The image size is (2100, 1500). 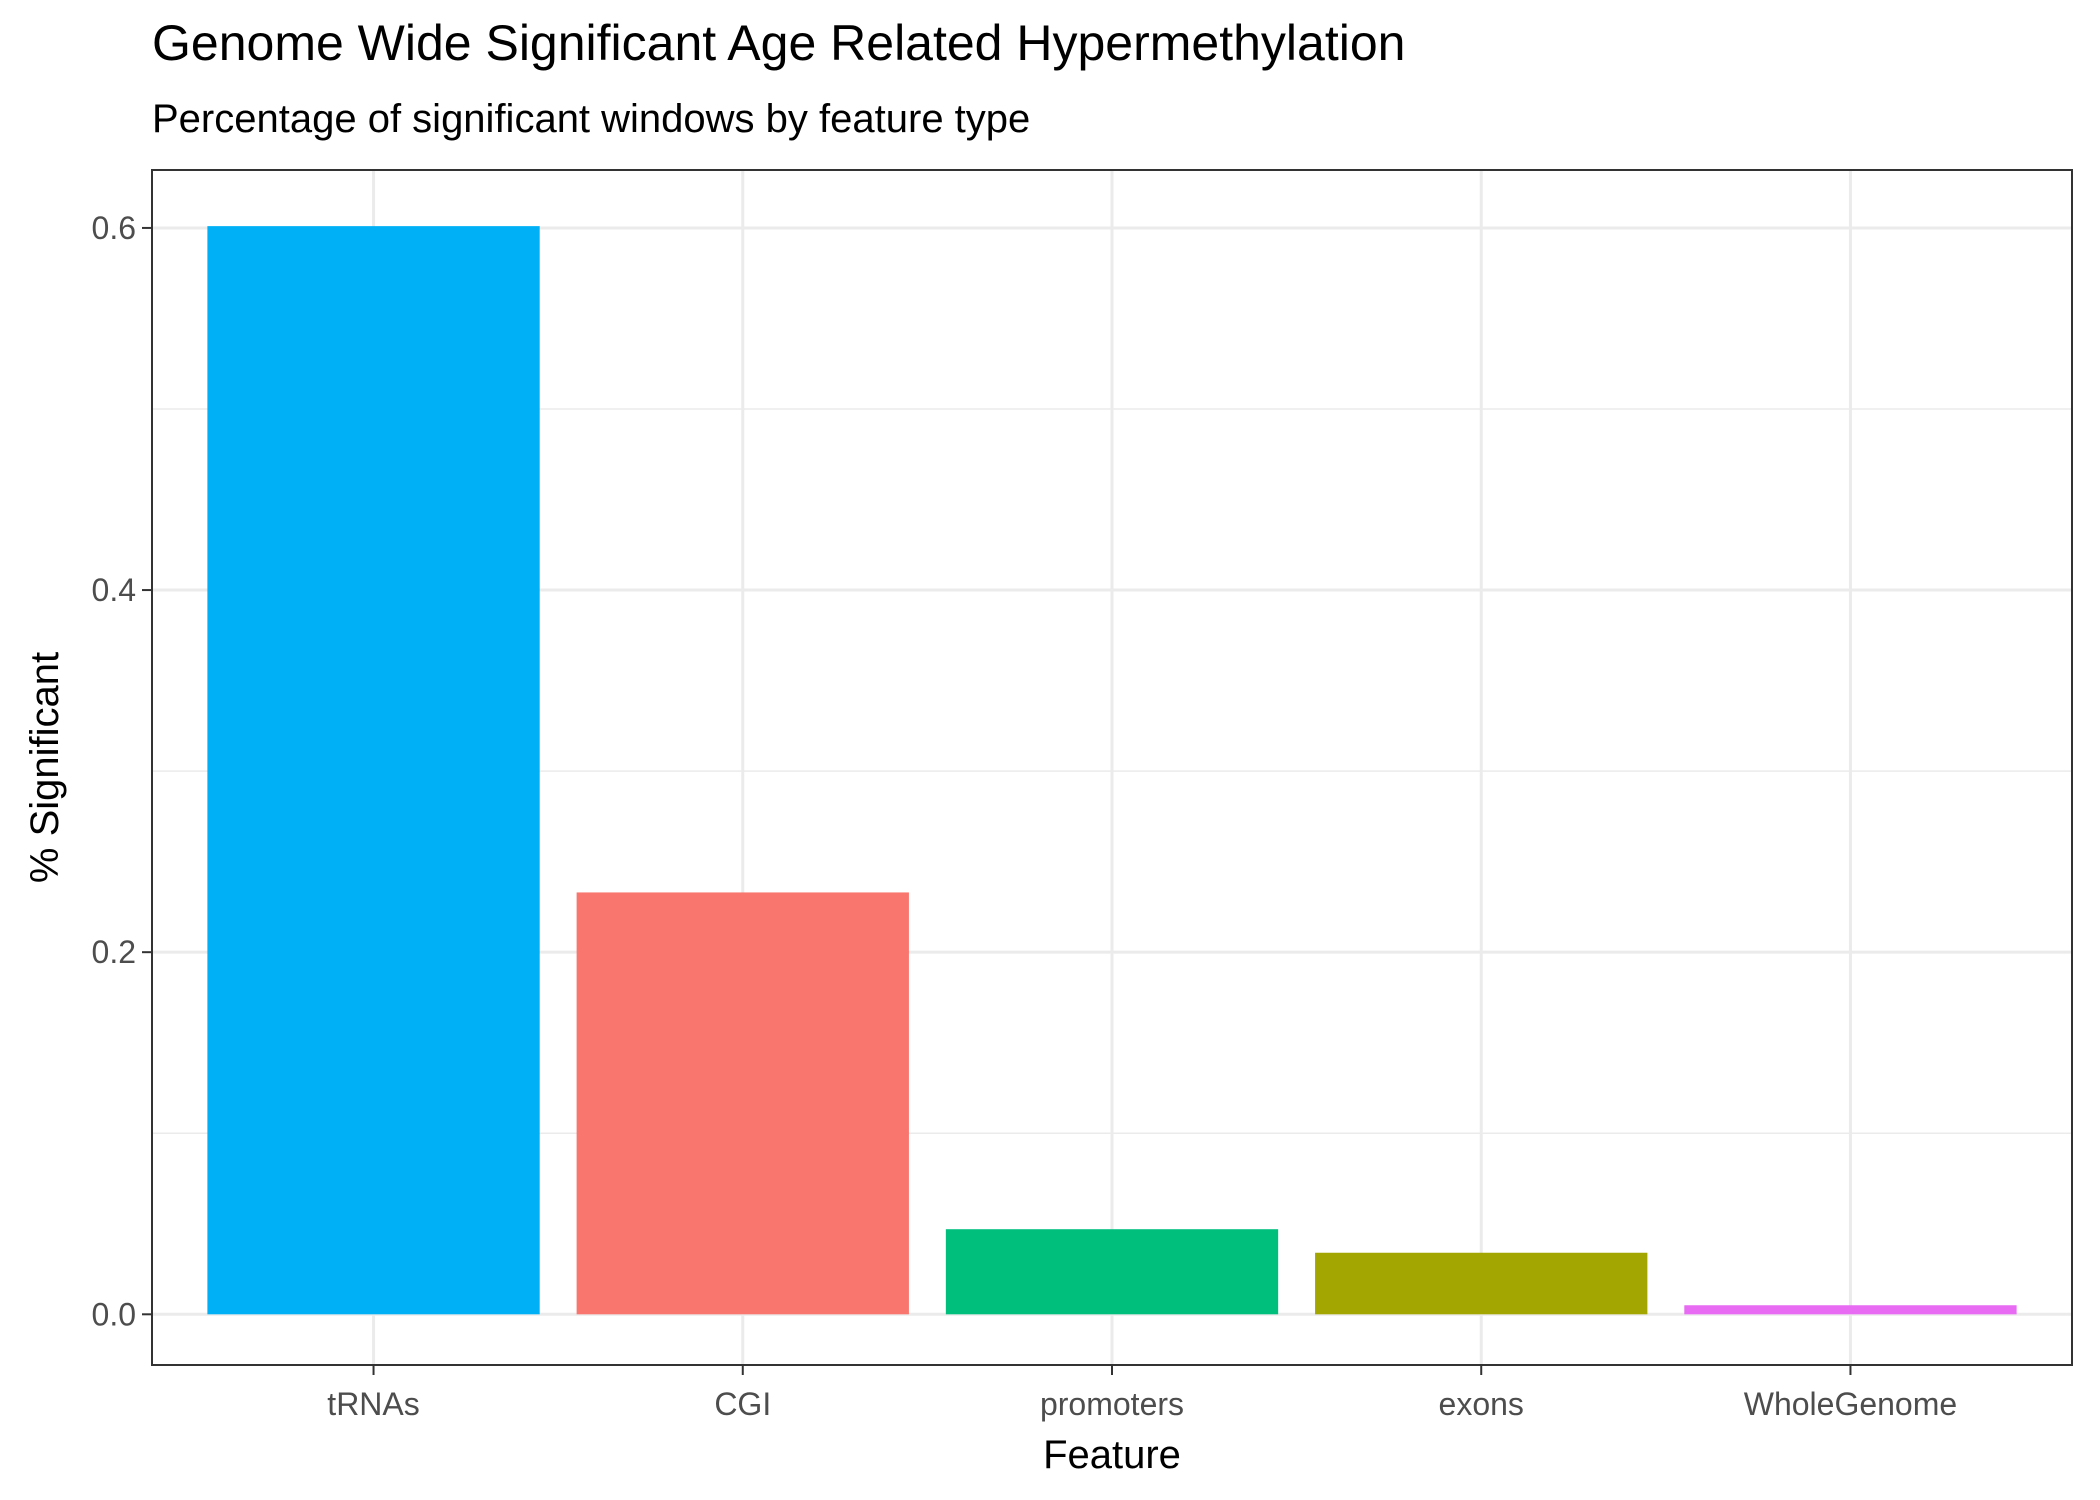 I want to click on y-tick-label: 0.4, so click(x=114, y=590).